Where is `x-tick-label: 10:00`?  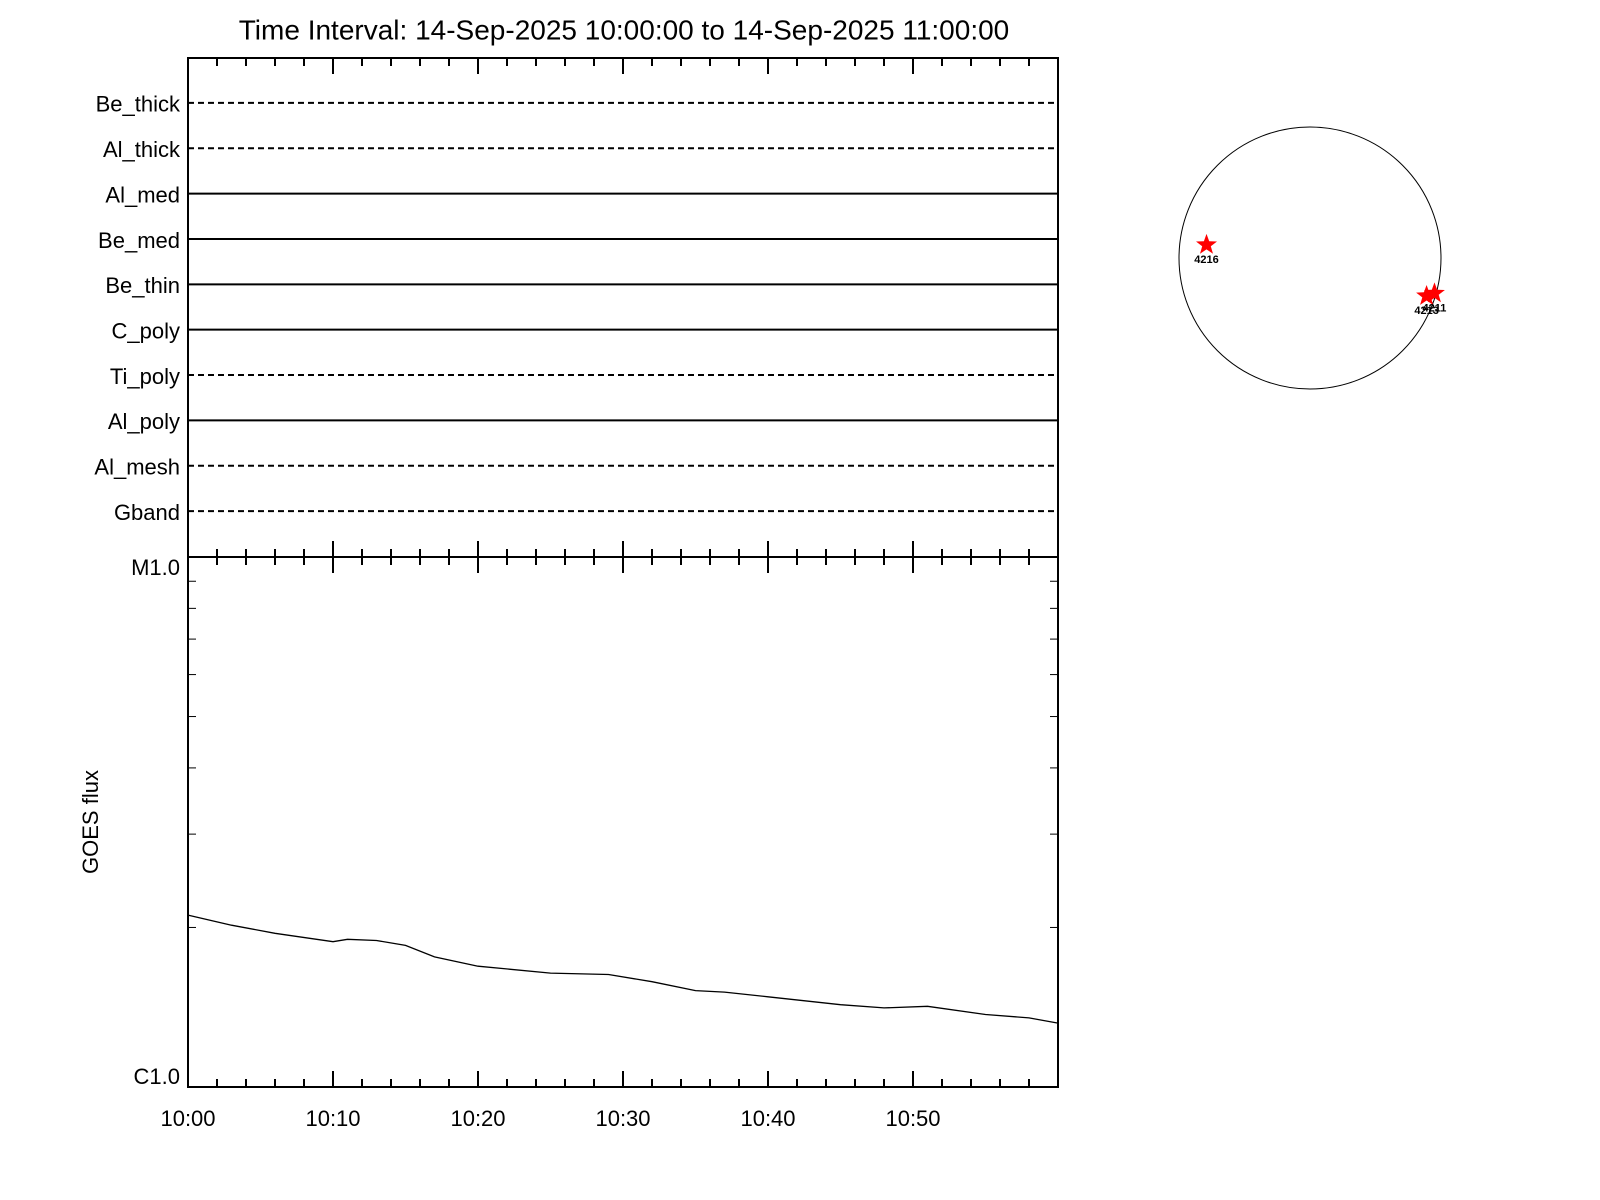
x-tick-label: 10:00 is located at coordinates (187, 1118).